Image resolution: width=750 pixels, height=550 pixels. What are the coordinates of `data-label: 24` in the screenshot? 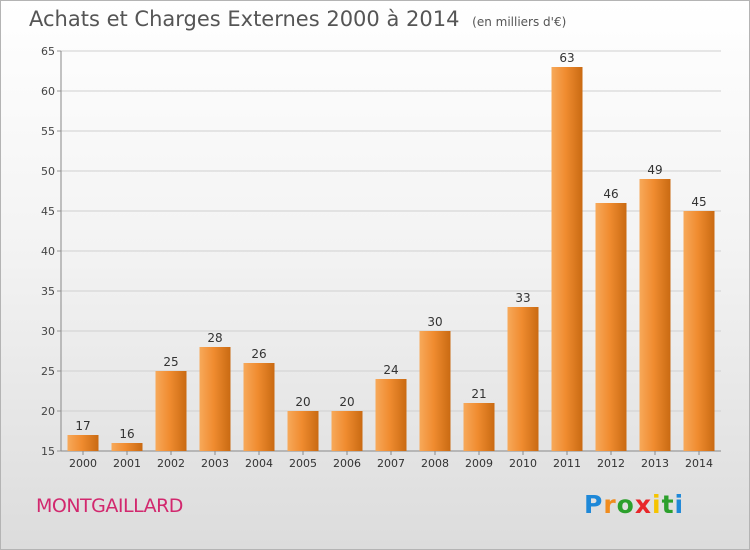 It's located at (390, 370).